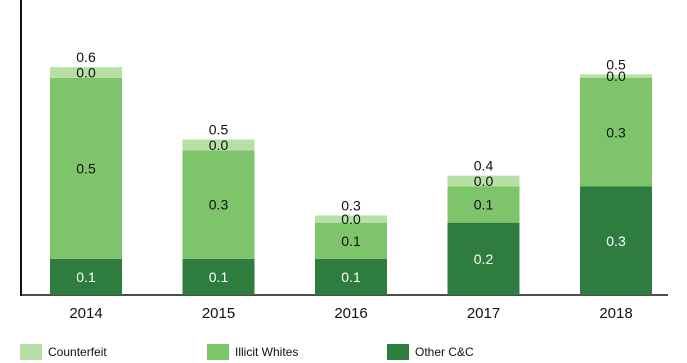 Image resolution: width=687 pixels, height=363 pixels. I want to click on legend-swatch-illicit-whites, so click(218, 352).